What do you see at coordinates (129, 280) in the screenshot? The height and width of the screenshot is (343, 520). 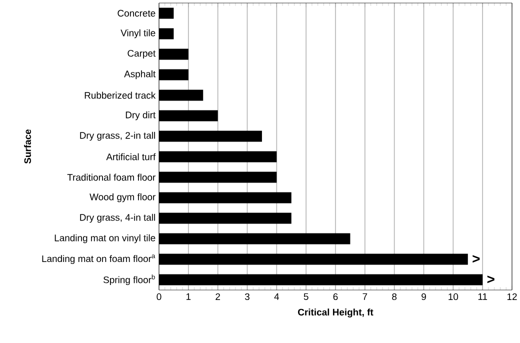 I see `y-tick-label: Spring floor$^{b}$` at bounding box center [129, 280].